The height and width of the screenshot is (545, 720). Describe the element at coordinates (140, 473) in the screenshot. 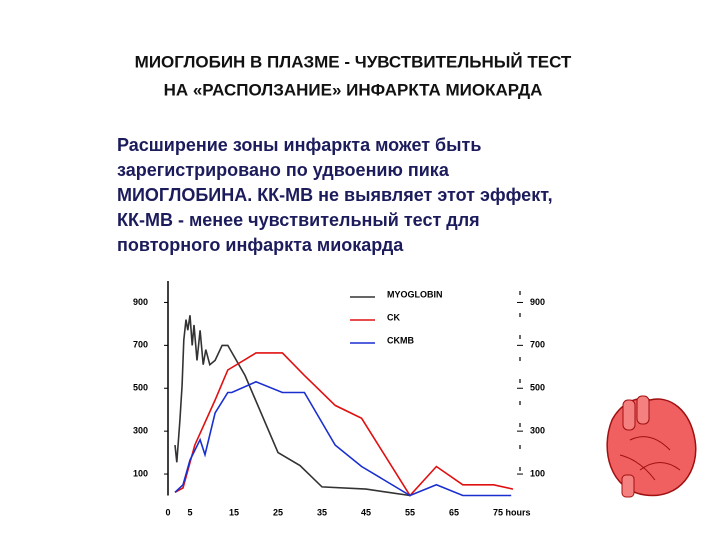

I see `y-tick-label: 100` at that location.